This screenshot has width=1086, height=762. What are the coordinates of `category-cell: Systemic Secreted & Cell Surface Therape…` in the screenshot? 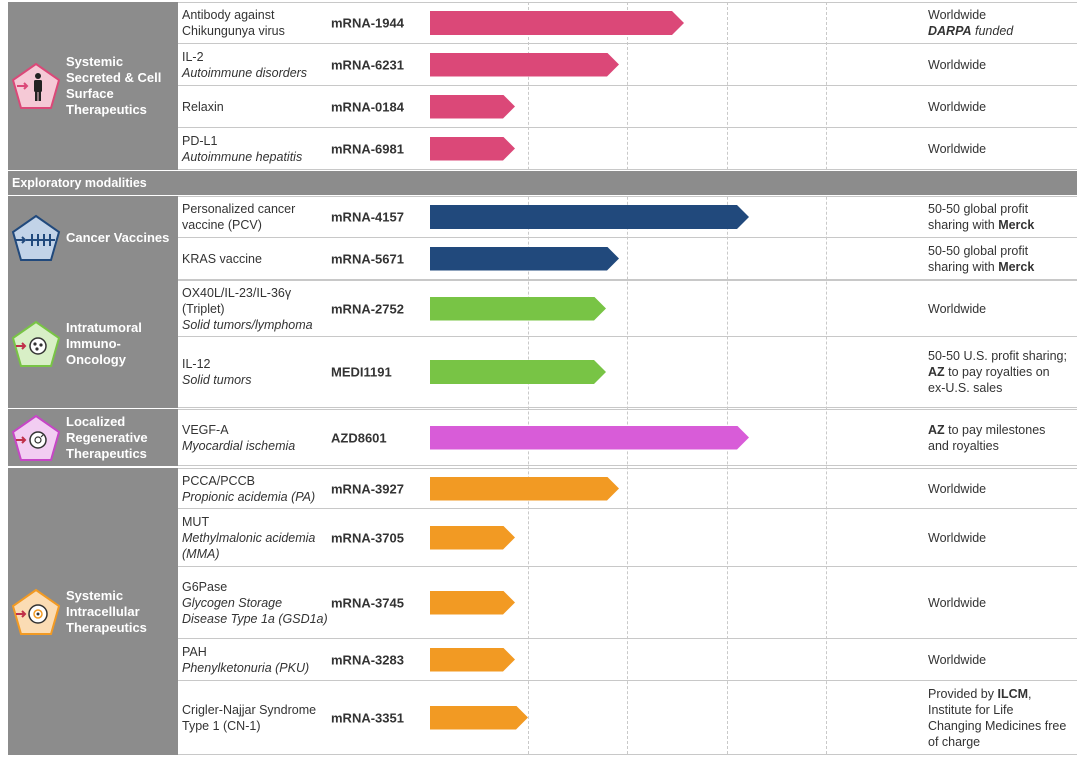 It's located at (93, 86).